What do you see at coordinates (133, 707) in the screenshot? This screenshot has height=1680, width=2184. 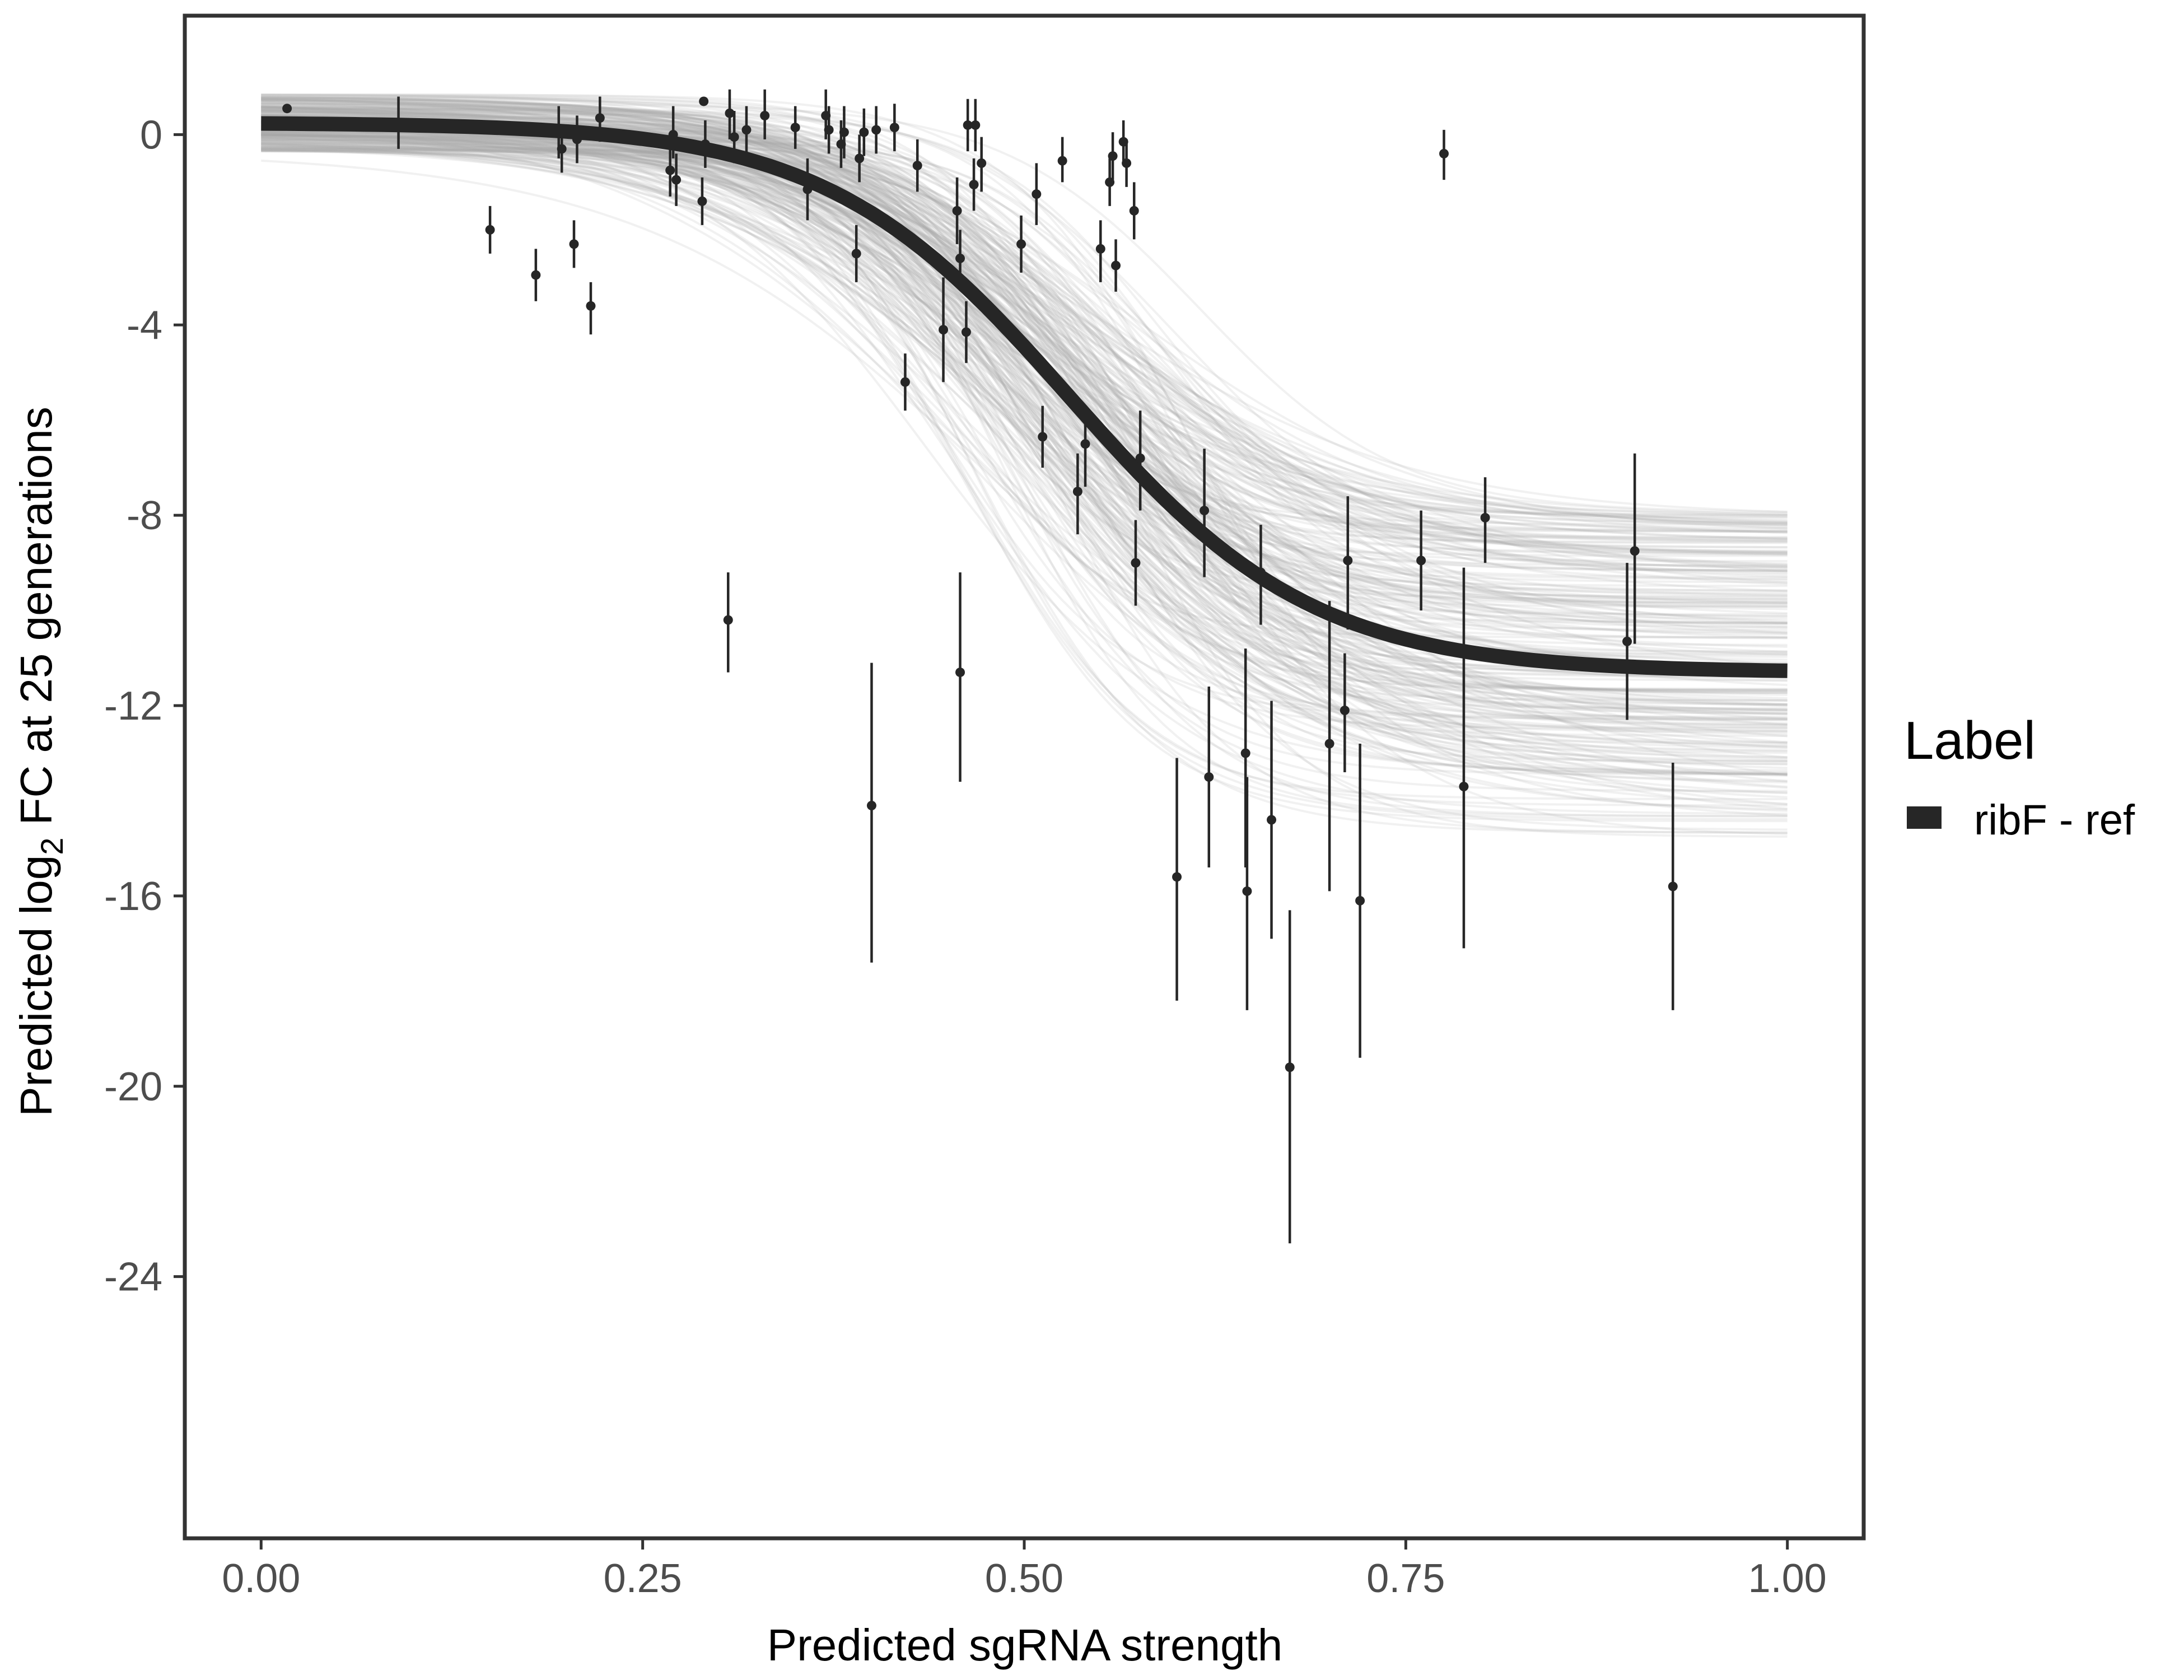 I see `y-tick-label: -12` at bounding box center [133, 707].